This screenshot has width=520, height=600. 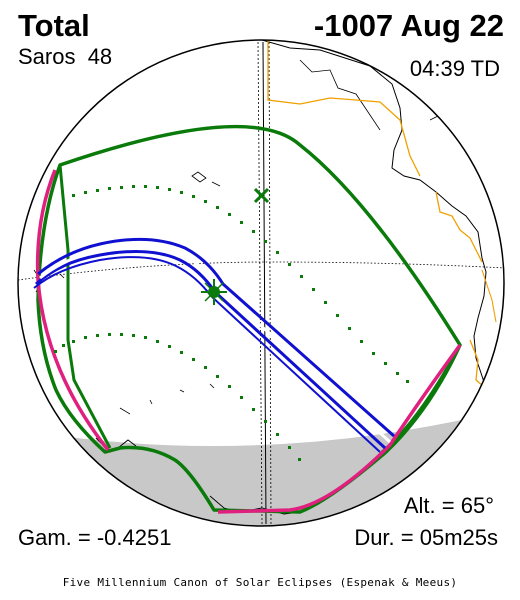 What do you see at coordinates (62, 276) in the screenshot?
I see `island-west-b` at bounding box center [62, 276].